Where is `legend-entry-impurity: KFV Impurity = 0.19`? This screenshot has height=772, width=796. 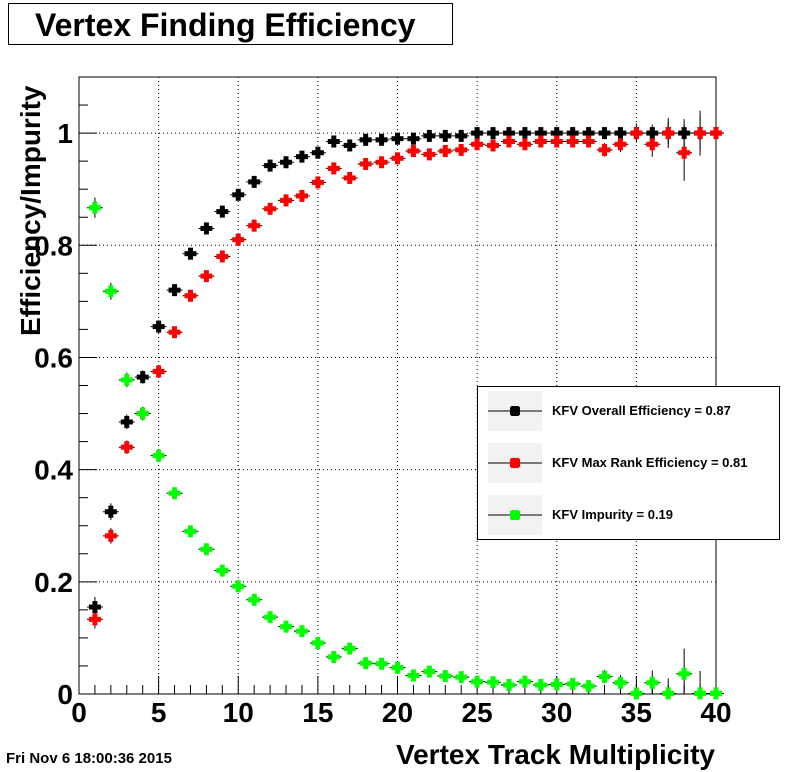 legend-entry-impurity: KFV Impurity = 0.19 is located at coordinates (628, 515).